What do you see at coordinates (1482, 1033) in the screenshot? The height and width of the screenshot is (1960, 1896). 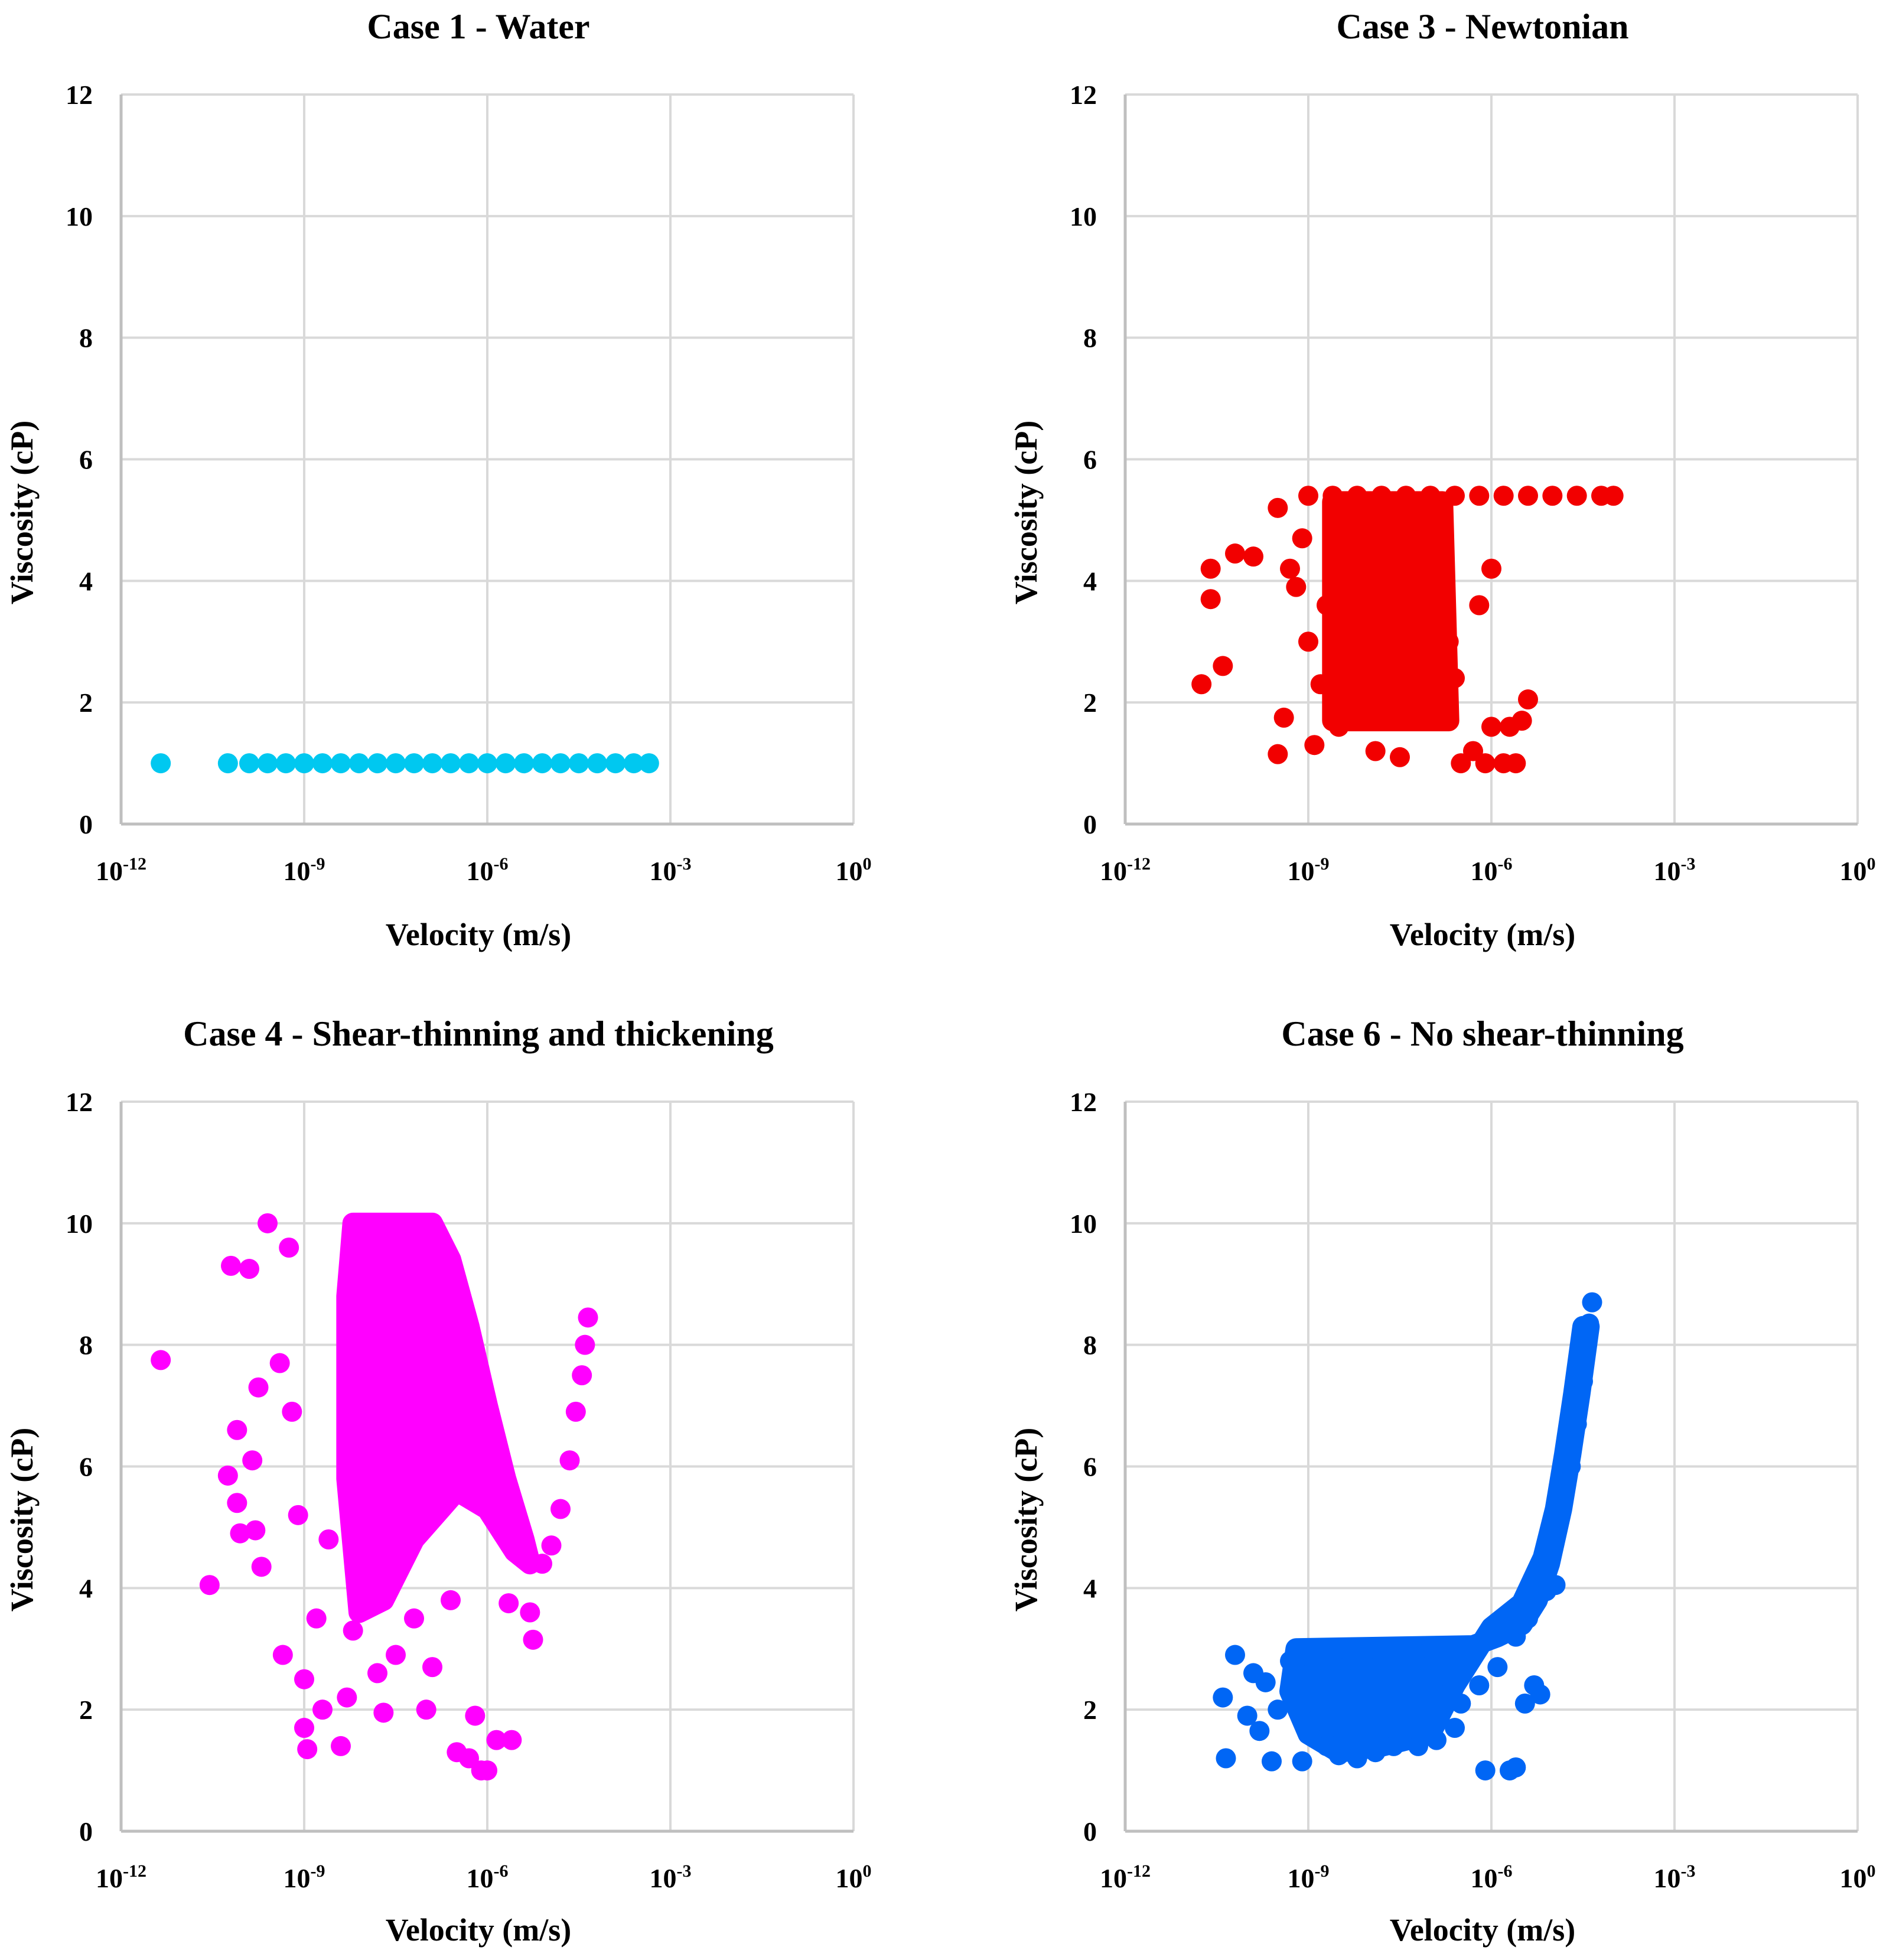 I see `chart-title: Case 6 - No shear-thinning` at bounding box center [1482, 1033].